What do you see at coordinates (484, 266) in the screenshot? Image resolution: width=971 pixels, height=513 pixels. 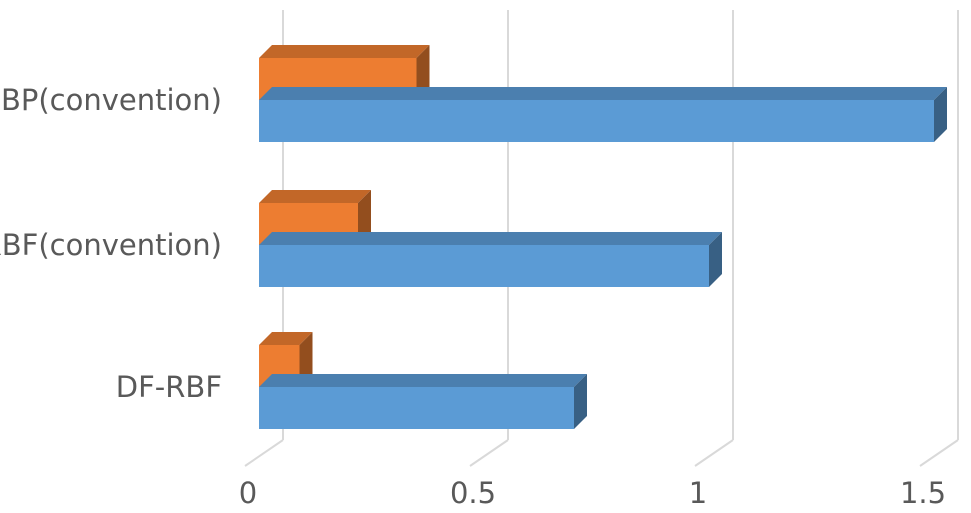 I see `bar-blue-1-front` at bounding box center [484, 266].